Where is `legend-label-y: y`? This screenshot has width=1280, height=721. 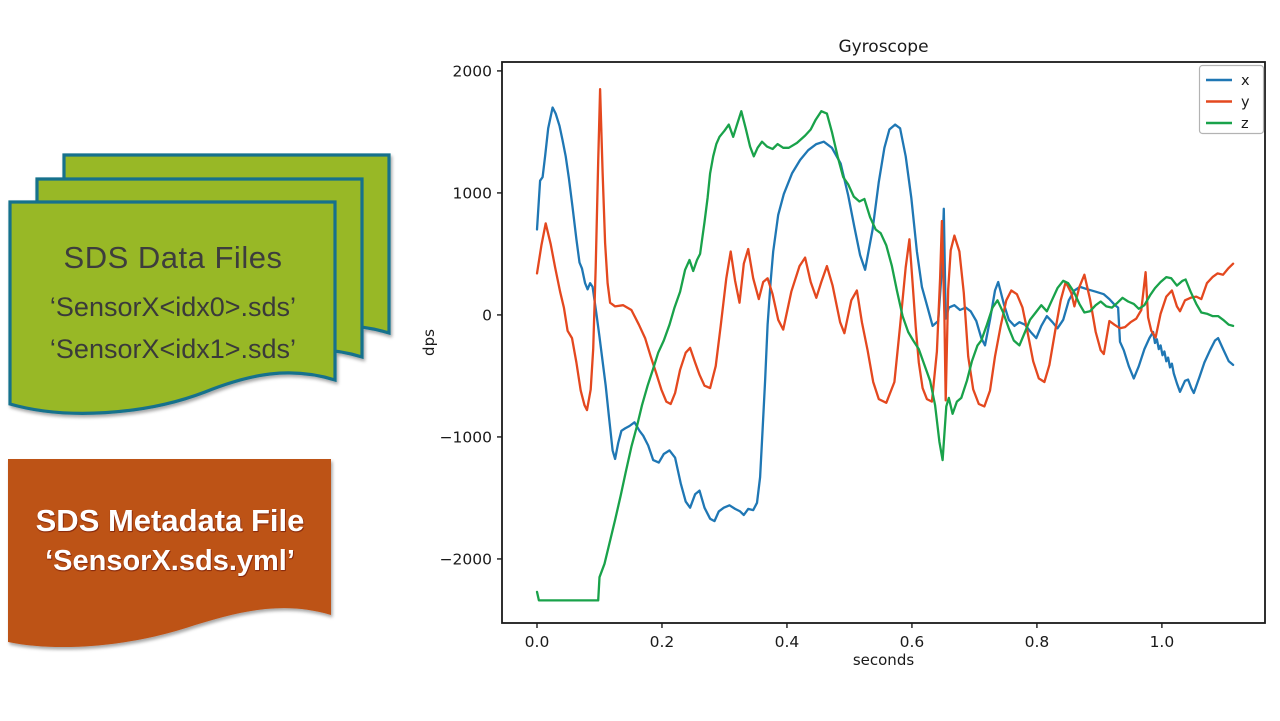
legend-label-y: y is located at coordinates (1245, 103).